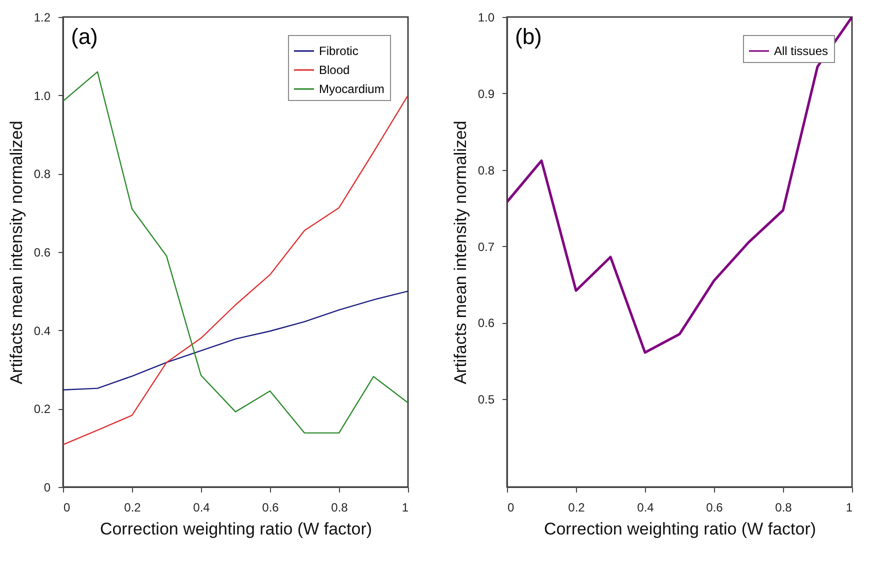 The width and height of the screenshot is (892, 563). Describe the element at coordinates (486, 399) in the screenshot. I see `y-tick-label: 0.5` at that location.